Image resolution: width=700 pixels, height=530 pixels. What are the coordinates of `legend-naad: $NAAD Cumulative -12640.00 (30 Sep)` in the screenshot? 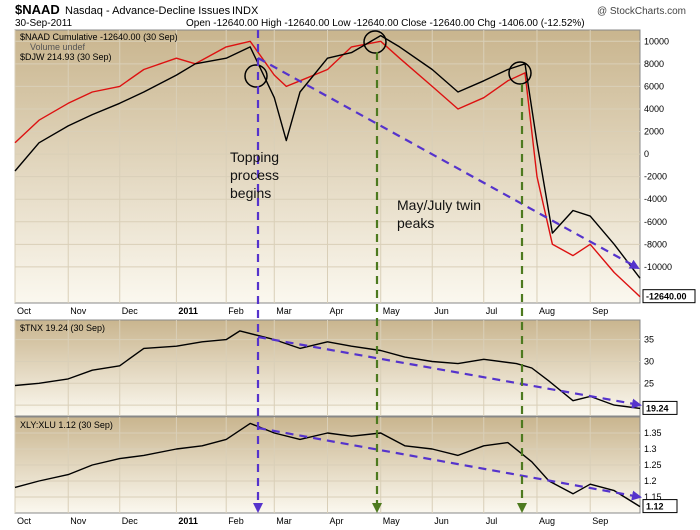 It's located at (99, 37).